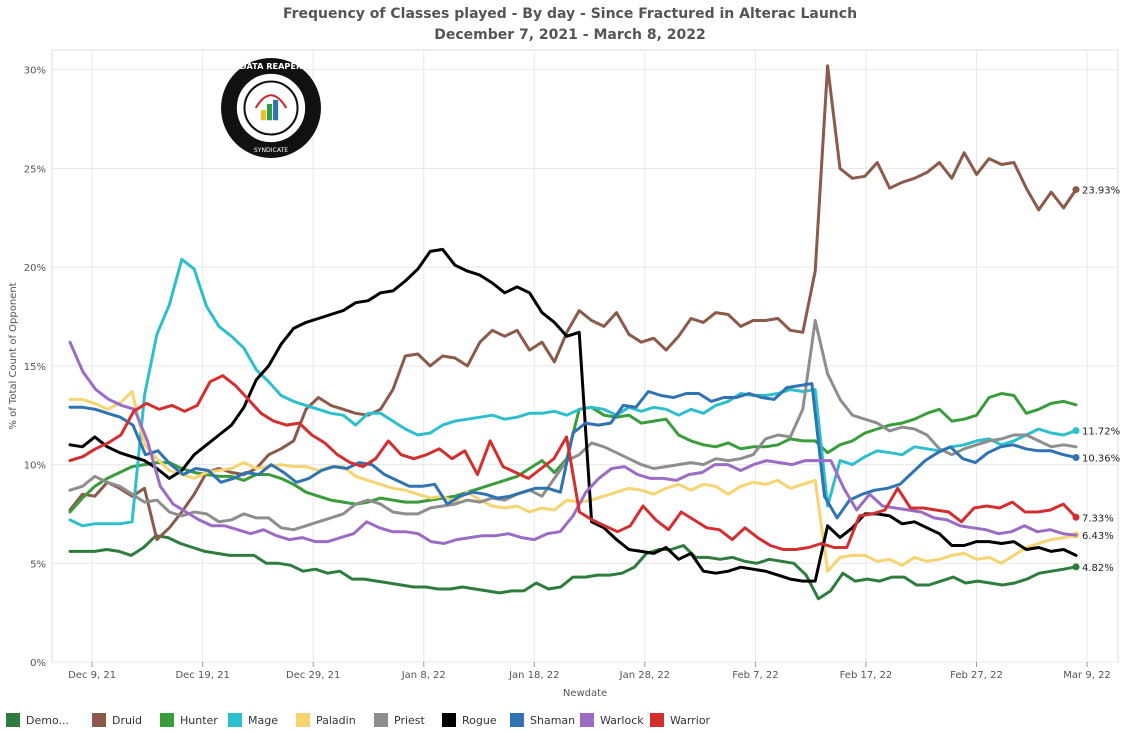 Image resolution: width=1140 pixels, height=733 pixels. Describe the element at coordinates (644, 675) in the screenshot. I see `x-tick-label: Jan 28, 22` at that location.